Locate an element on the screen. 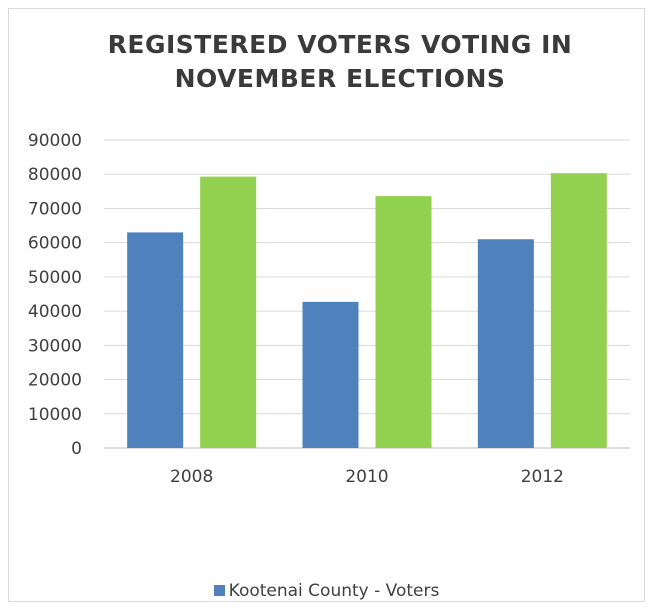  y-tick-label: 10000 is located at coordinates (55, 415).